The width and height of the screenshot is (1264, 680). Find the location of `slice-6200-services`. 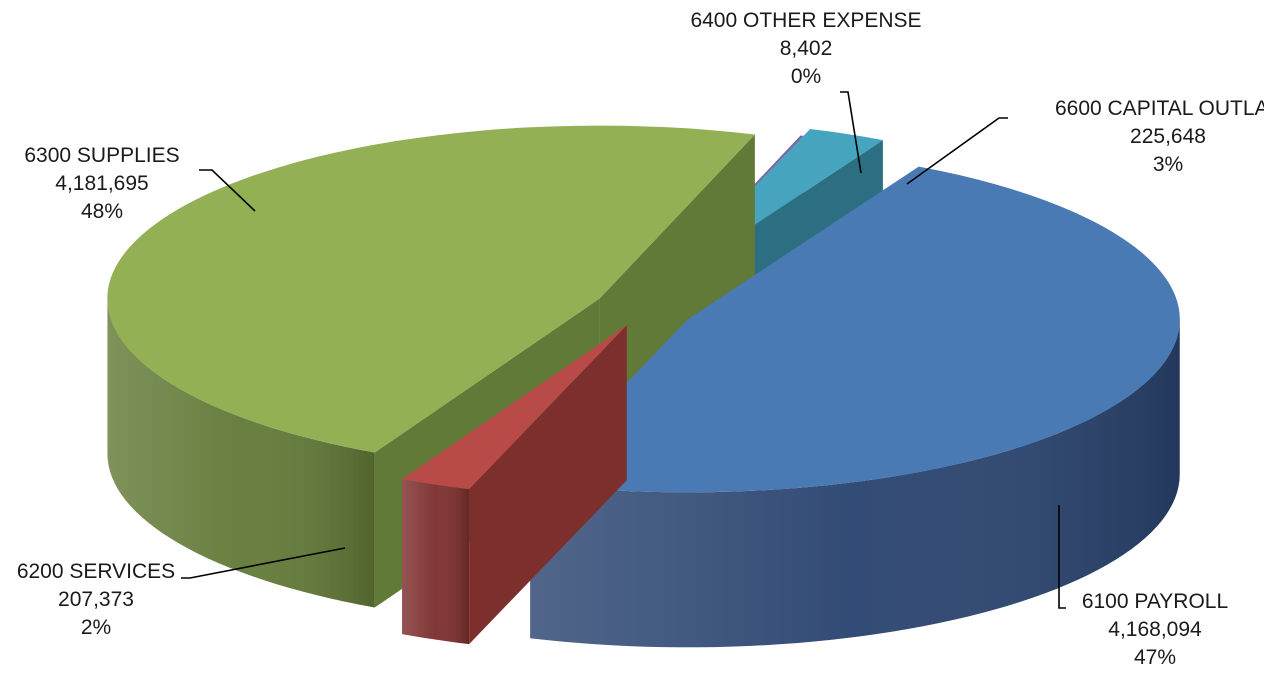

slice-6200-services is located at coordinates (514, 485).